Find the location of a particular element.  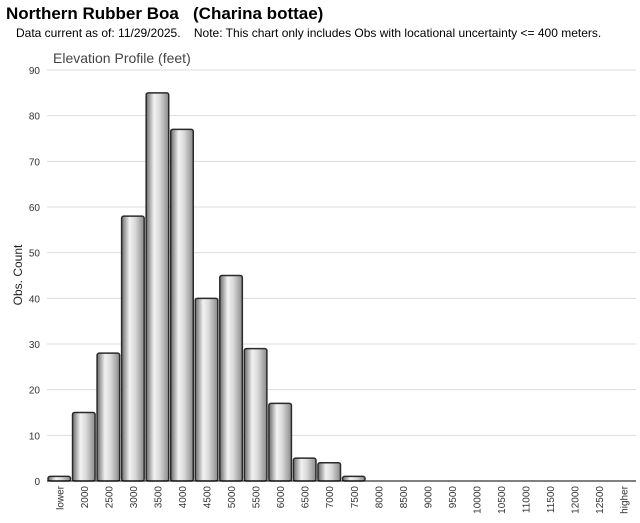

x-tick-label: 5500 is located at coordinates (257, 497).